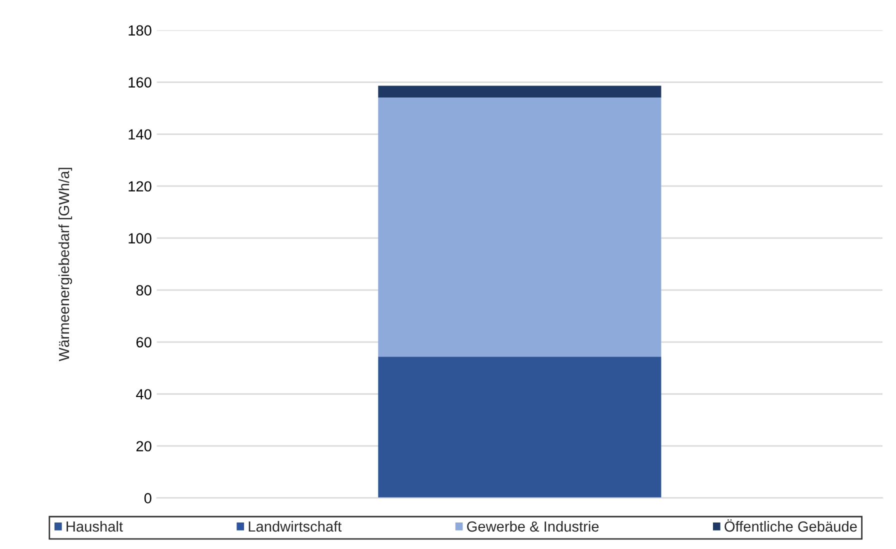 This screenshot has width=896, height=549. What do you see at coordinates (140, 30) in the screenshot?
I see `y-tick-label: 180` at bounding box center [140, 30].